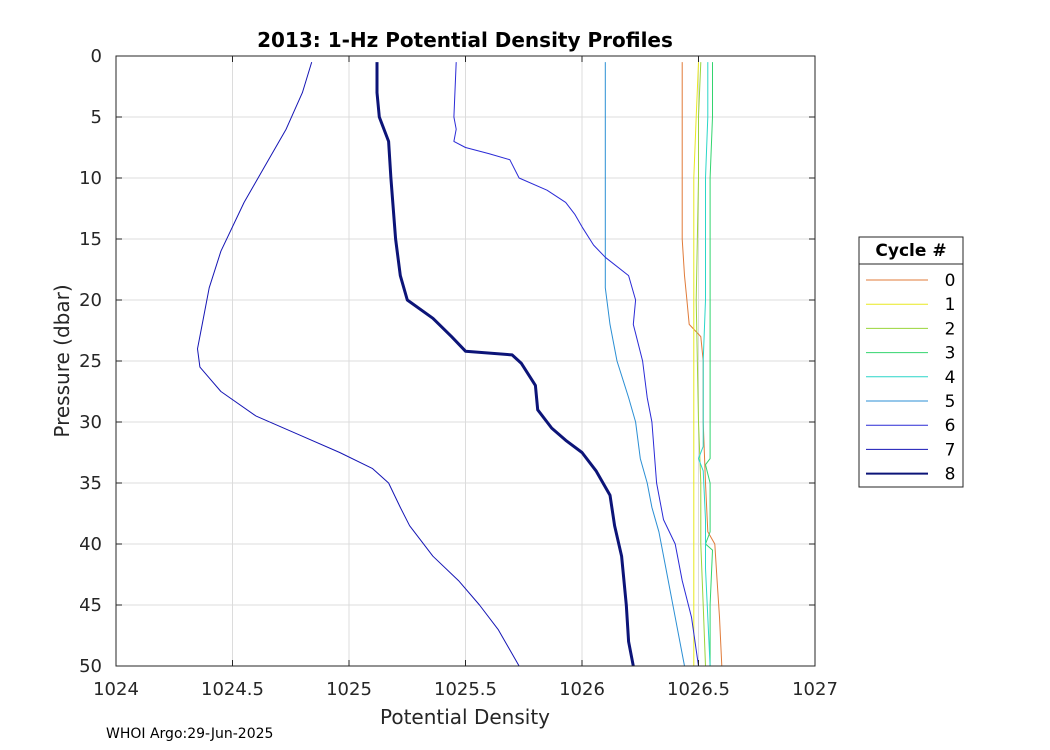 The height and width of the screenshot is (750, 1050). What do you see at coordinates (950, 281) in the screenshot?
I see `legend-label-cycle-0: 0` at bounding box center [950, 281].